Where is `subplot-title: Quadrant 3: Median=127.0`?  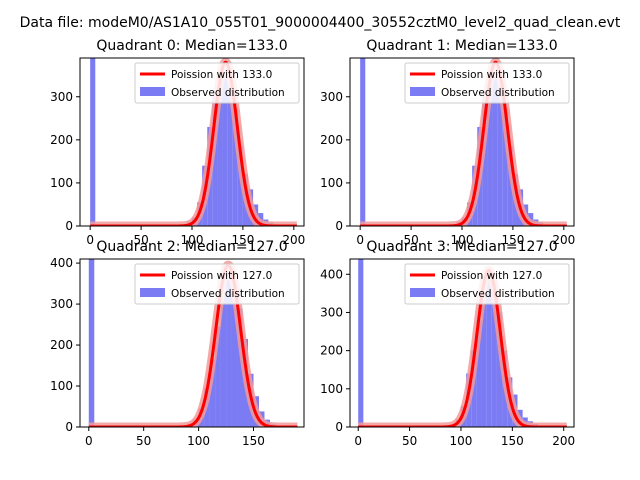
subplot-title: Quadrant 3: Median=127.0 is located at coordinates (461, 247).